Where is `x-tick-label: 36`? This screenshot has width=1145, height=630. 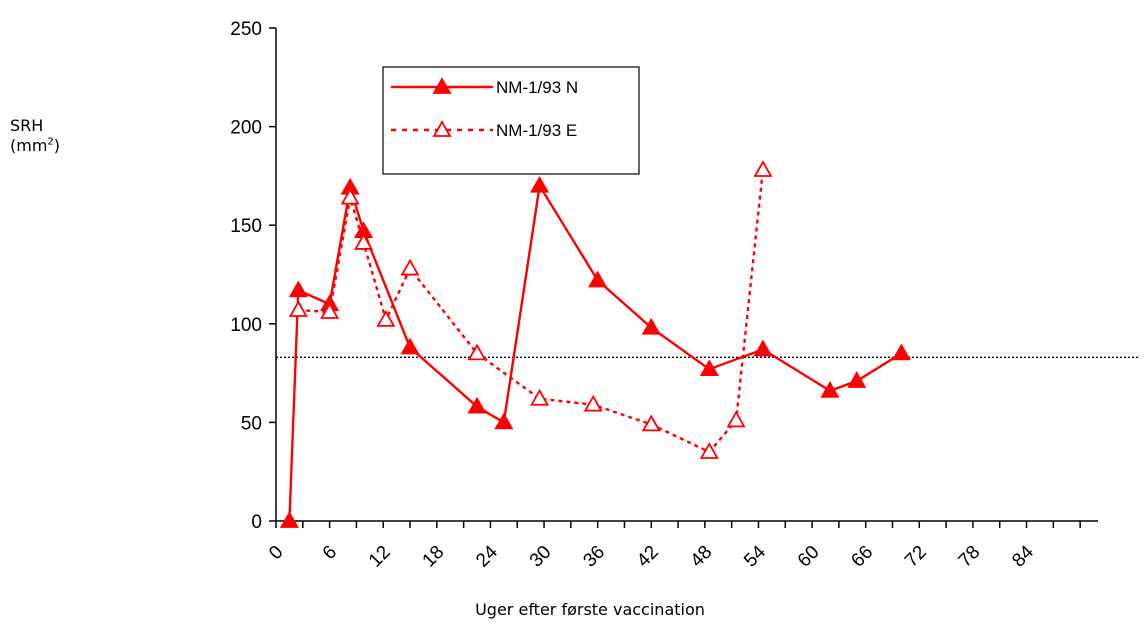
x-tick-label: 36 is located at coordinates (594, 557).